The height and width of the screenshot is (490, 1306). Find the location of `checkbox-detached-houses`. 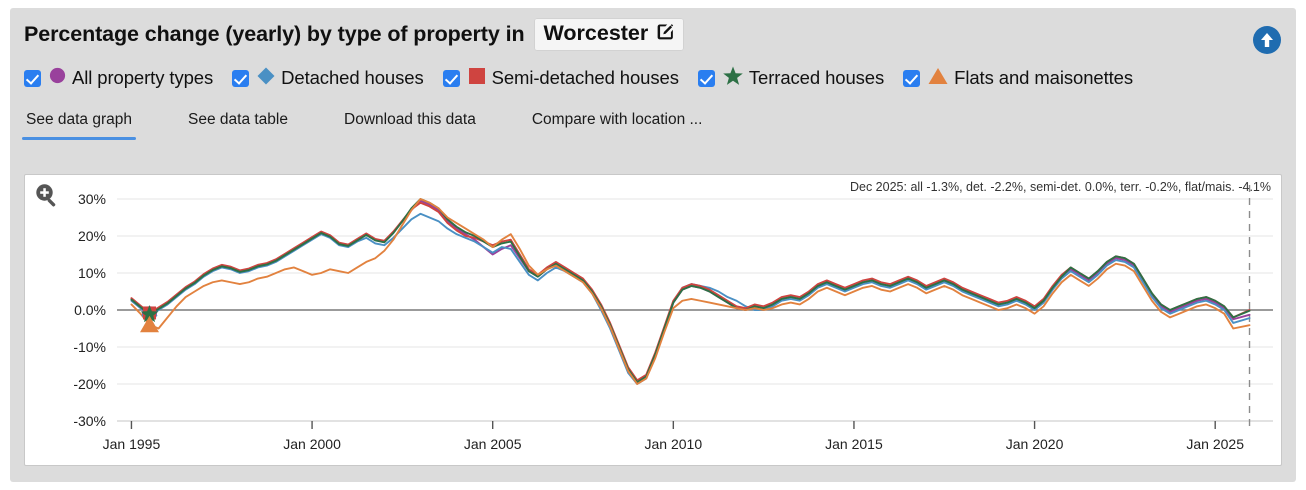

checkbox-detached-houses is located at coordinates (241, 78).